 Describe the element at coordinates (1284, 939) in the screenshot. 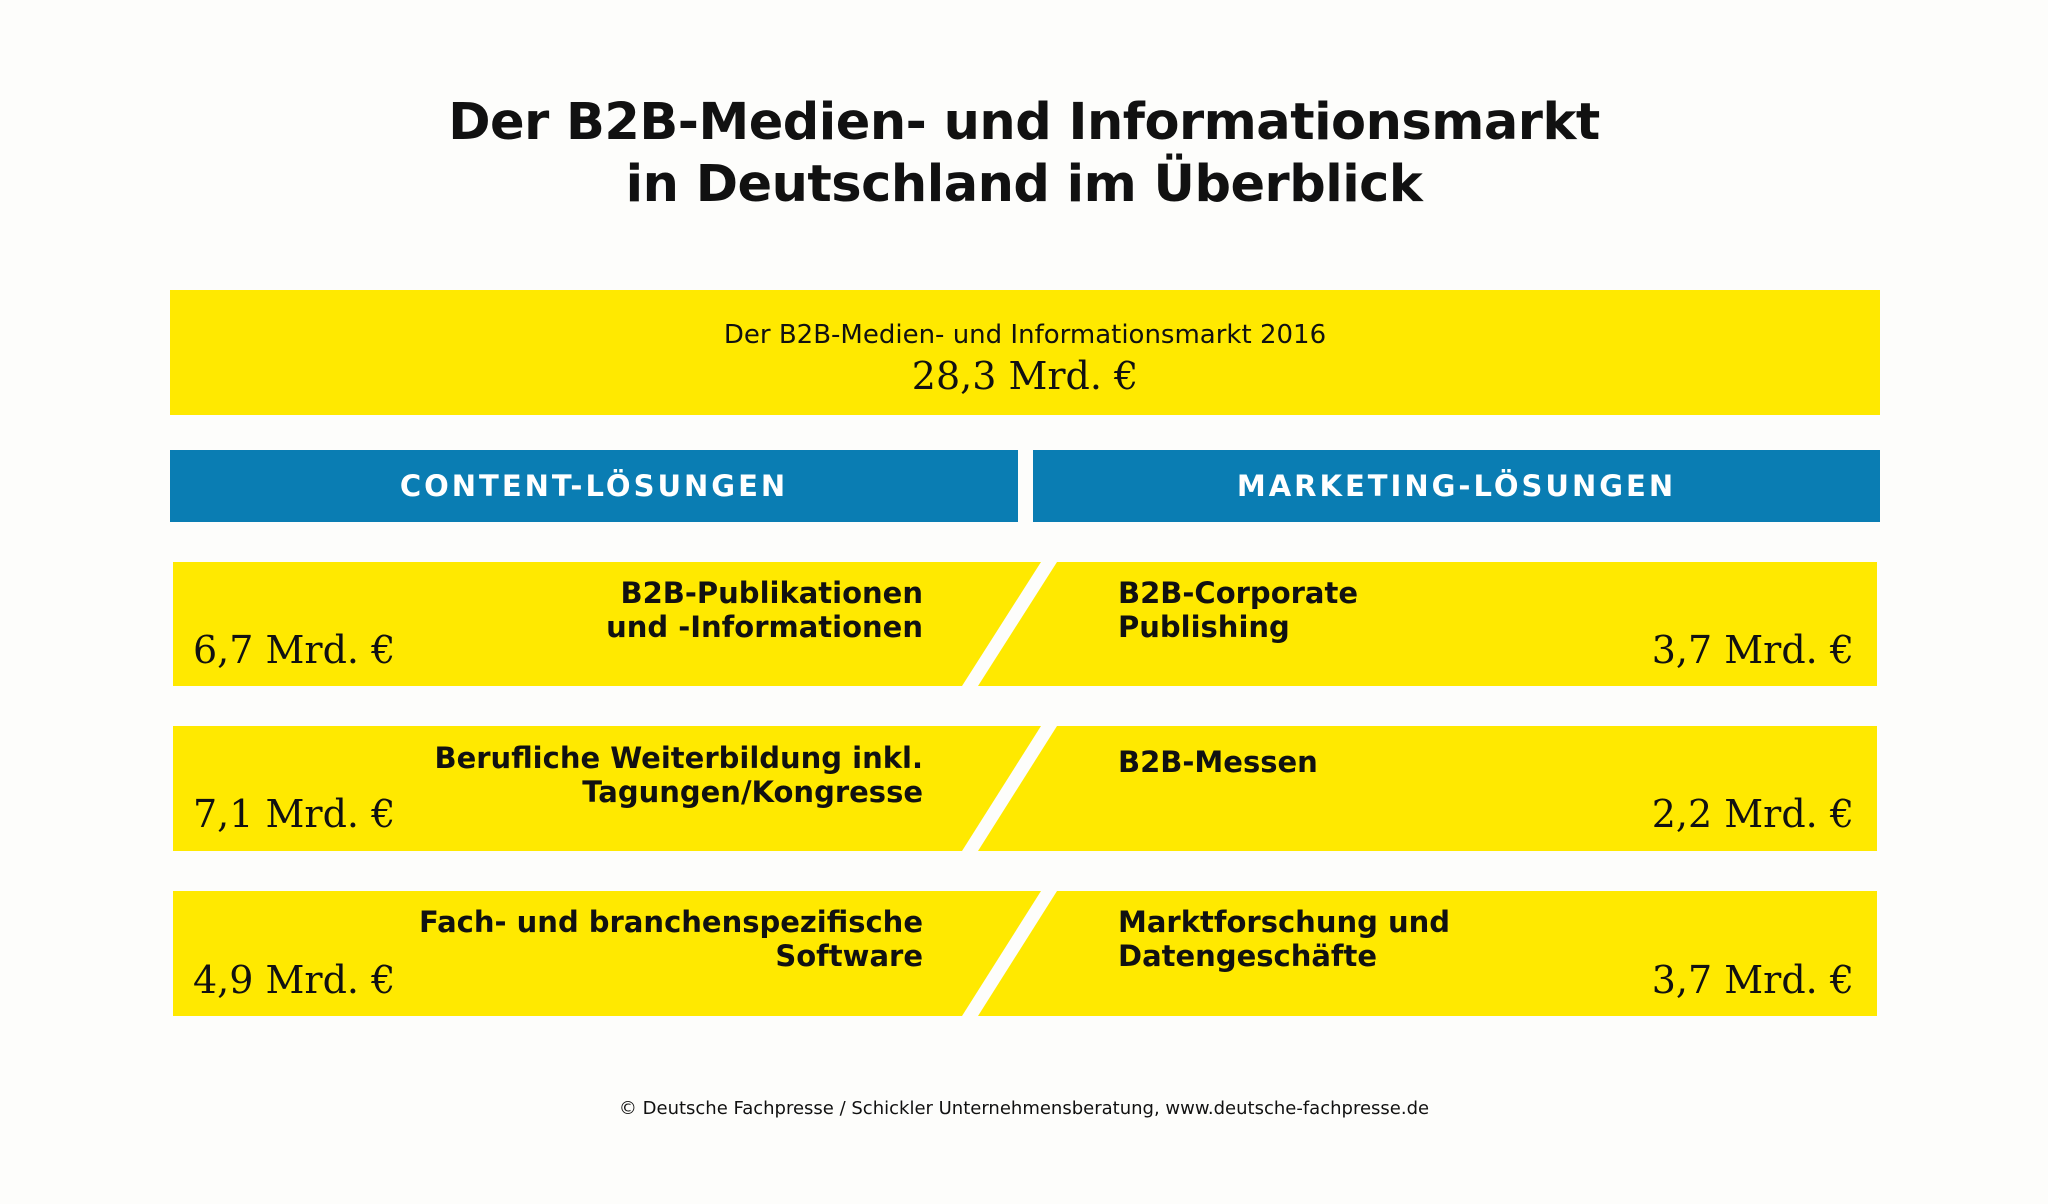

I see `marketing-segment-label-3: Marktforschung und Datengeschäfte` at that location.